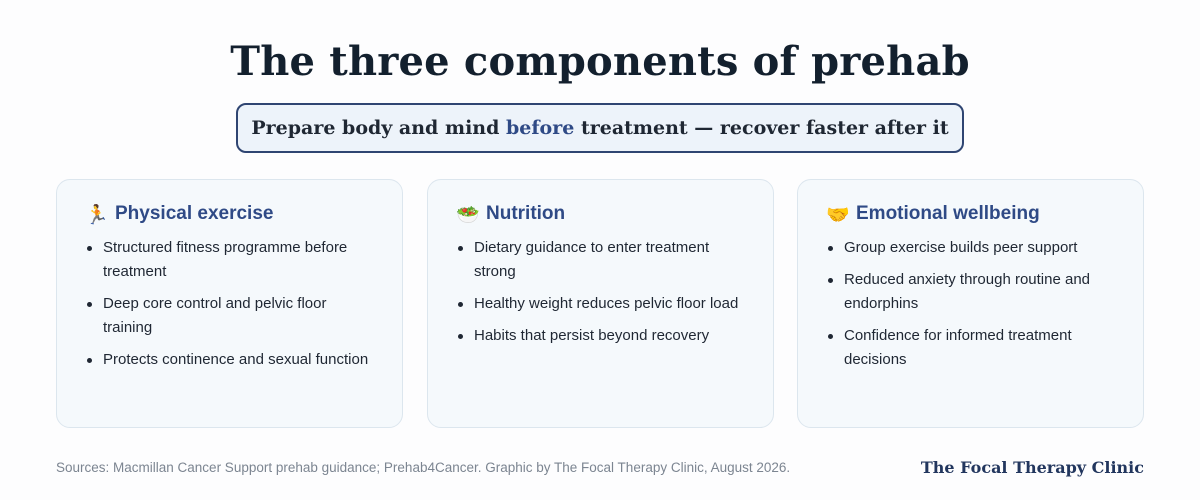 Image resolution: width=1200 pixels, height=500 pixels. What do you see at coordinates (194, 213) in the screenshot?
I see `card-title: Physical exercise` at bounding box center [194, 213].